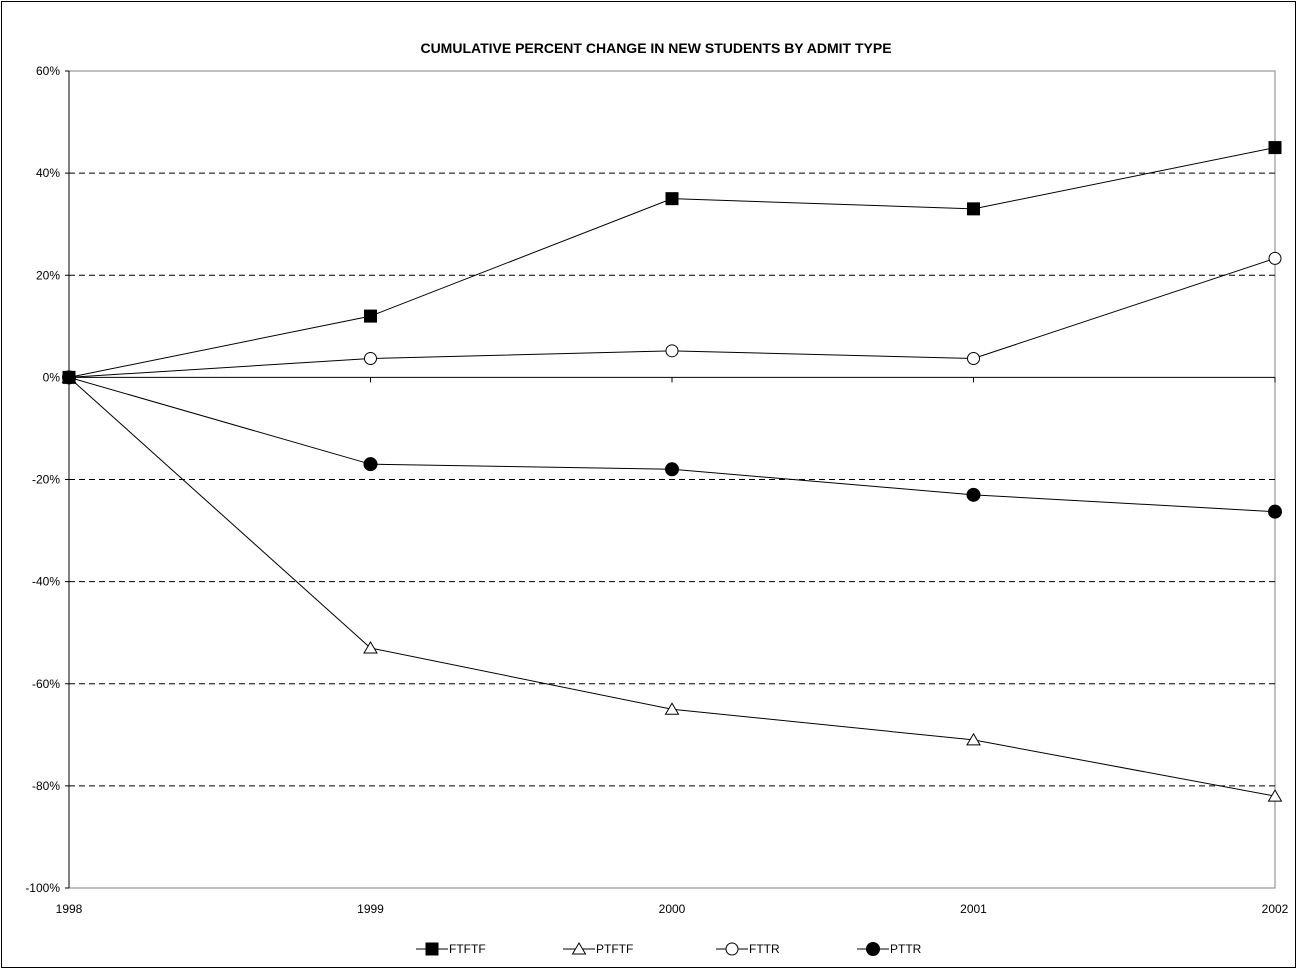  What do you see at coordinates (669, 949) in the screenshot?
I see `legend: FTFTF PTFTF FTTR PTTR` at bounding box center [669, 949].